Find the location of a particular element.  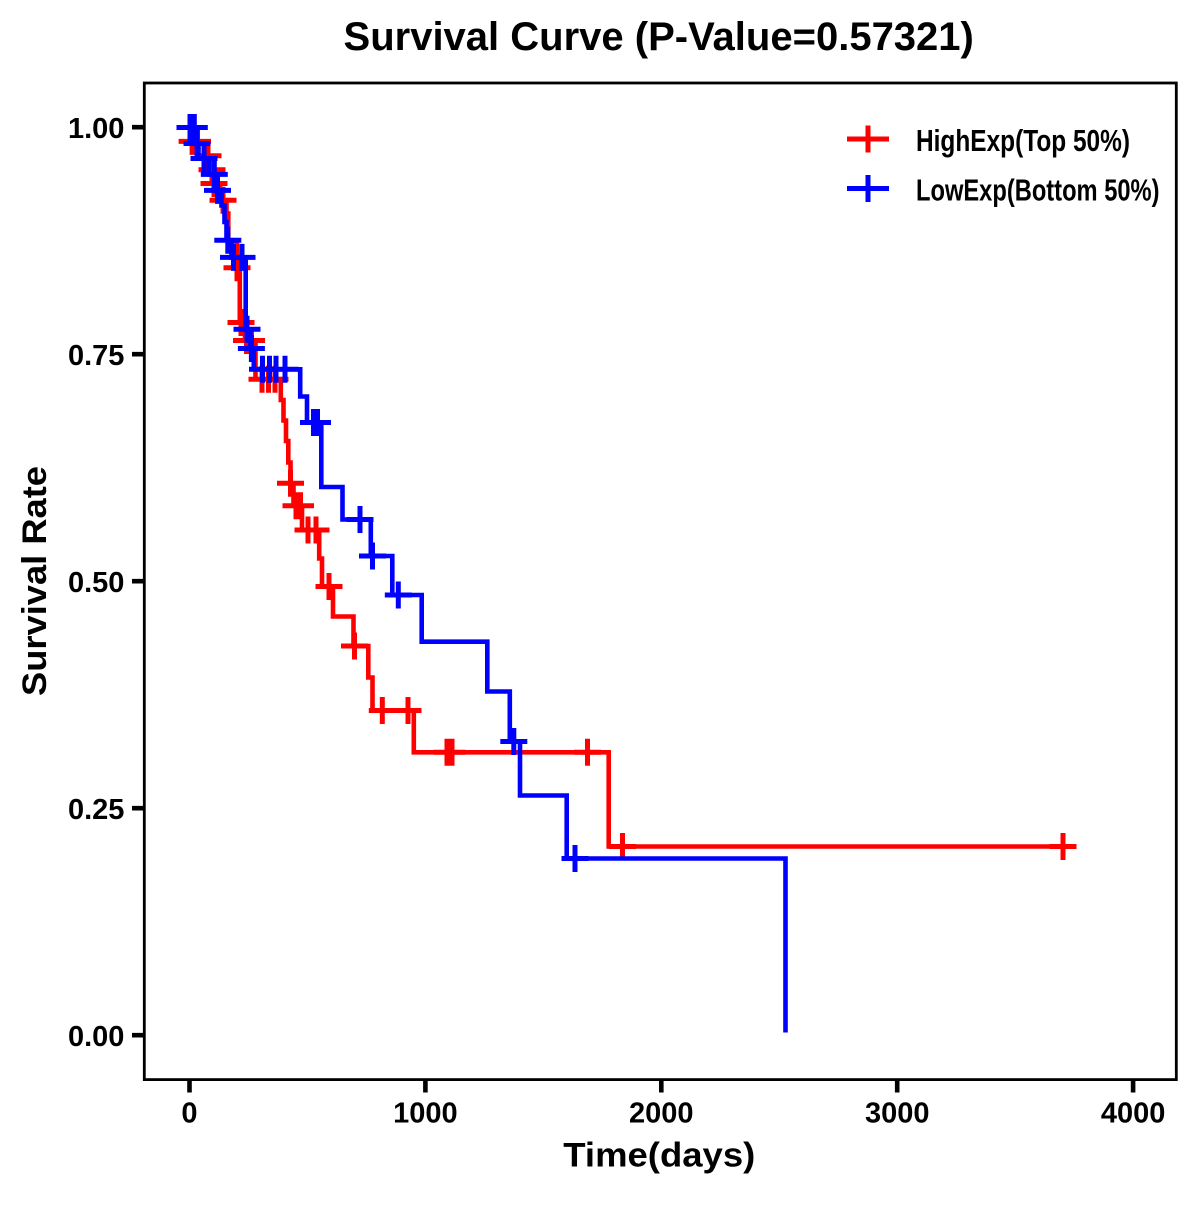

svg-text: 0.25 is located at coordinates (96, 810).